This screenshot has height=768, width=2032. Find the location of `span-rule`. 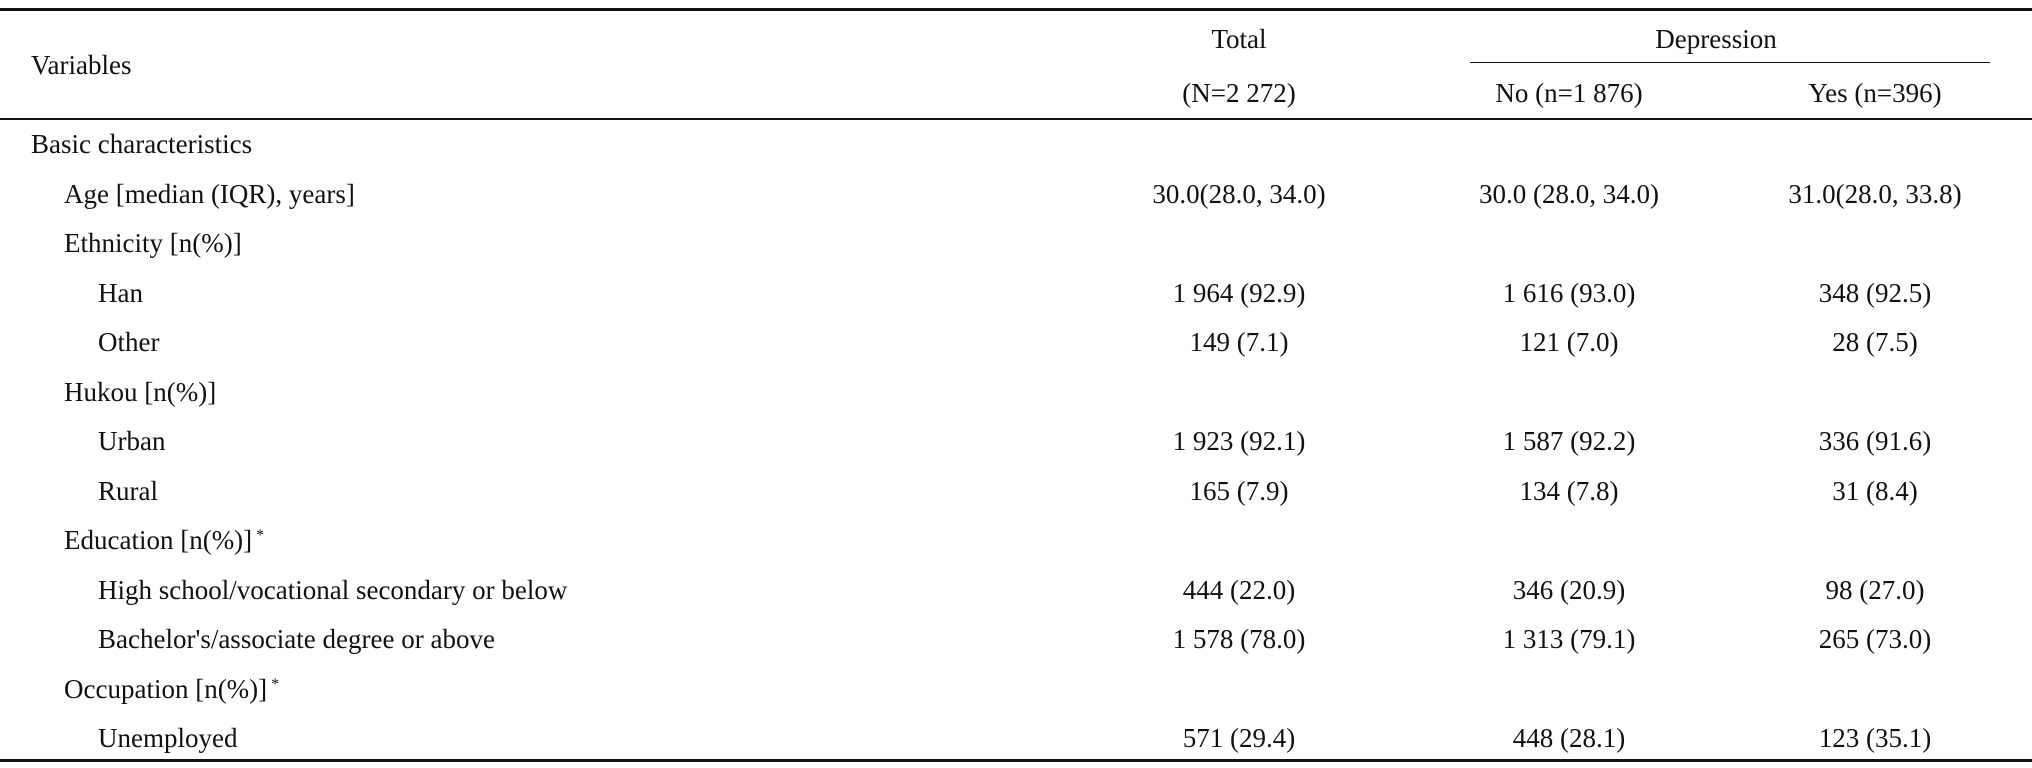

span-rule is located at coordinates (1730, 62).